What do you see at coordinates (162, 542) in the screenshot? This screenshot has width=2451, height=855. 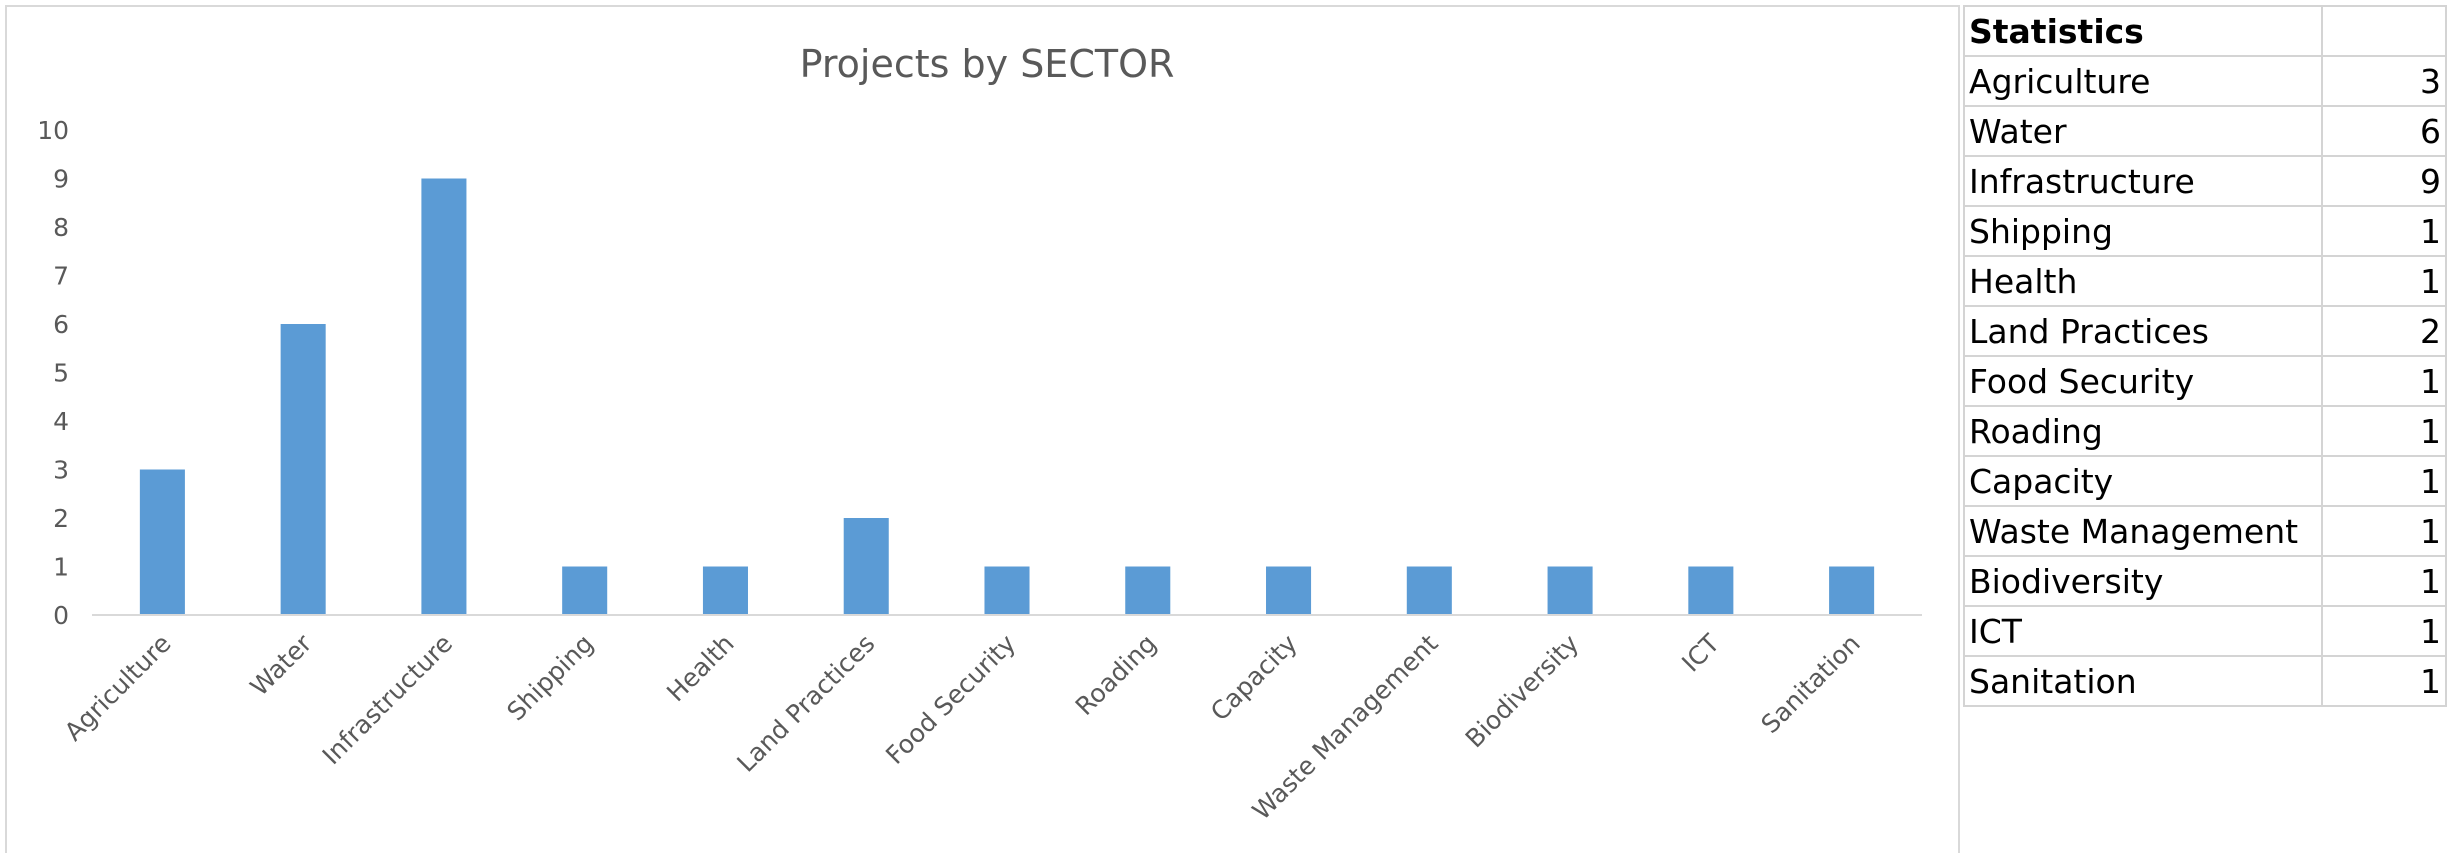 I see `bar-agriculture` at bounding box center [162, 542].